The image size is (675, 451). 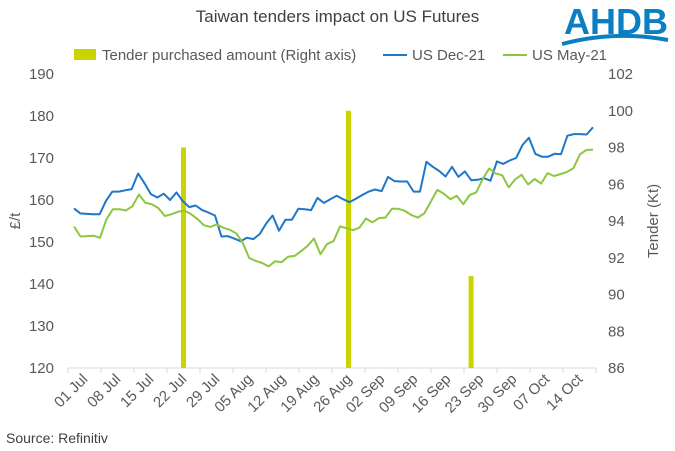 What do you see at coordinates (569, 55) in the screenshot?
I see `legend-label: US May-21` at bounding box center [569, 55].